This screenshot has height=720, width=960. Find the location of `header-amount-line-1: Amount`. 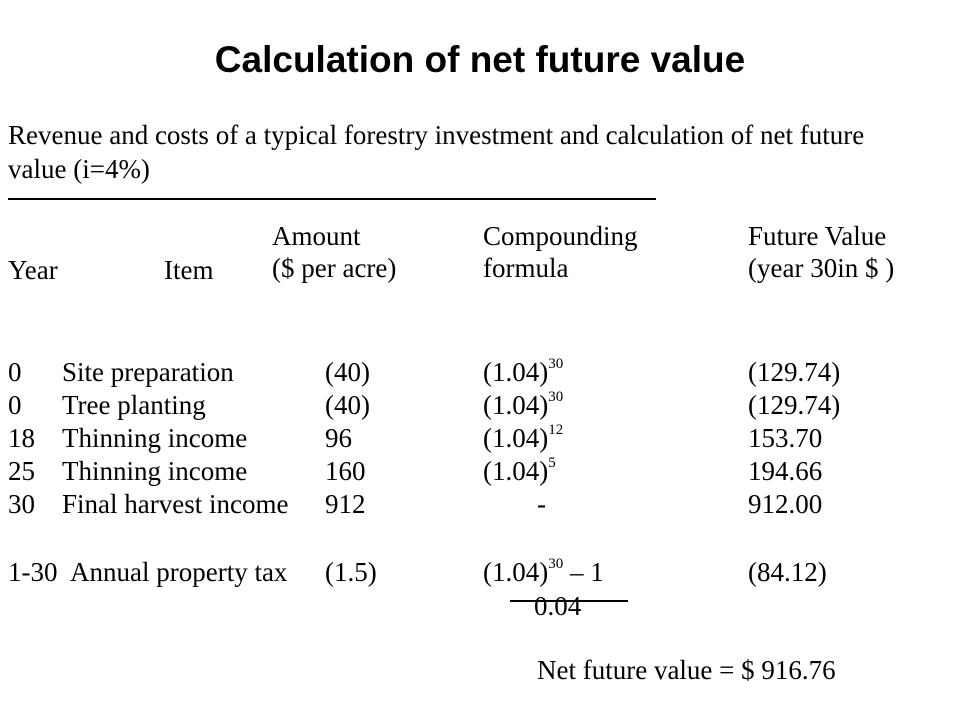

header-amount-line-1: Amount is located at coordinates (316, 236).